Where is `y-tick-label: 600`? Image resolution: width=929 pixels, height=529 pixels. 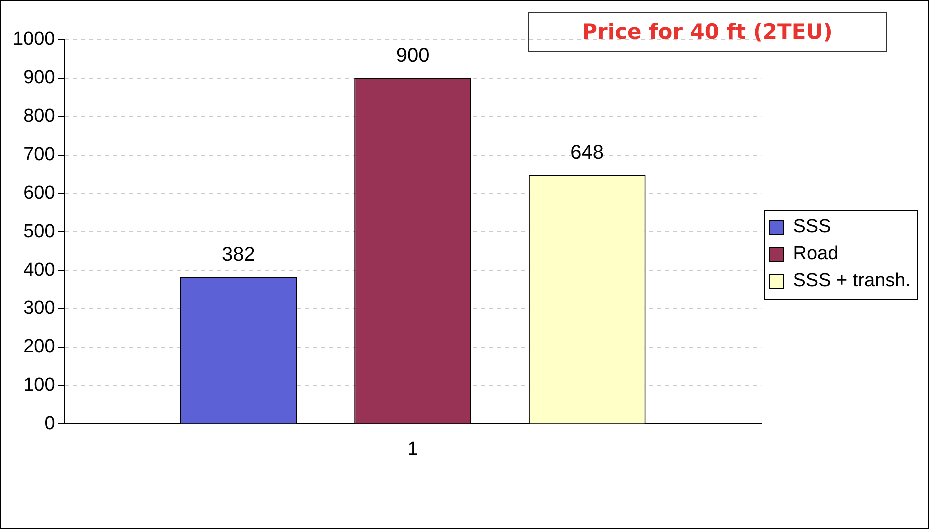
y-tick-label: 600 is located at coordinates (40, 193).